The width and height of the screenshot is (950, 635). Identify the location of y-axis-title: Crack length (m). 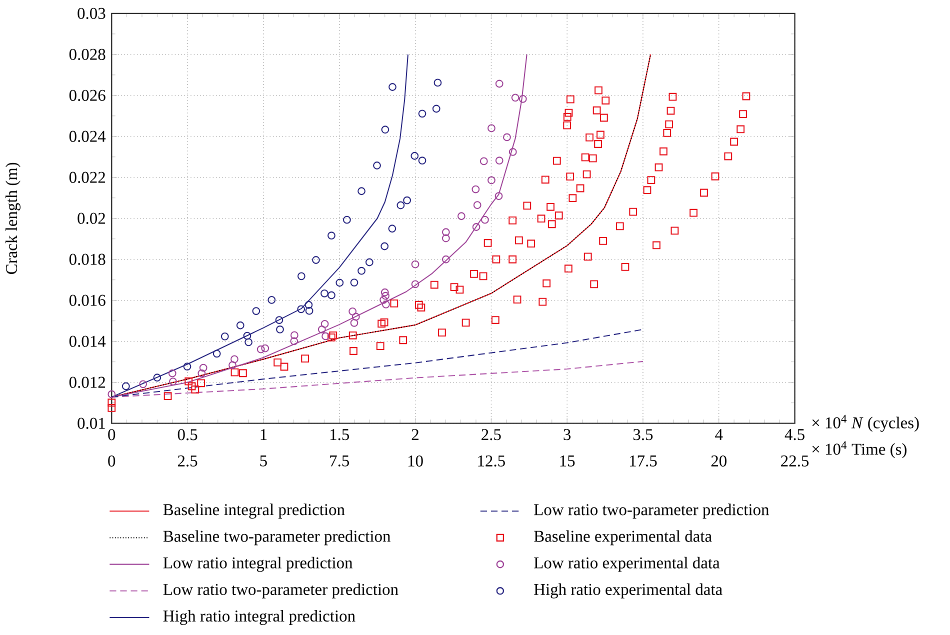
(12, 218).